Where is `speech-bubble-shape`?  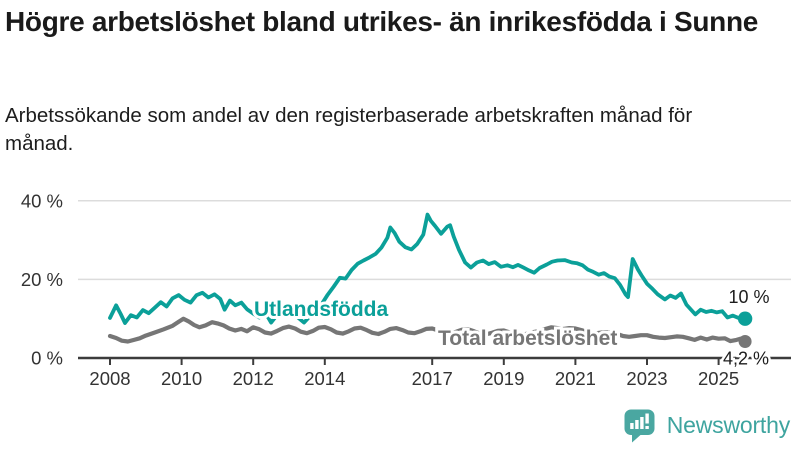 speech-bubble-shape is located at coordinates (639, 426).